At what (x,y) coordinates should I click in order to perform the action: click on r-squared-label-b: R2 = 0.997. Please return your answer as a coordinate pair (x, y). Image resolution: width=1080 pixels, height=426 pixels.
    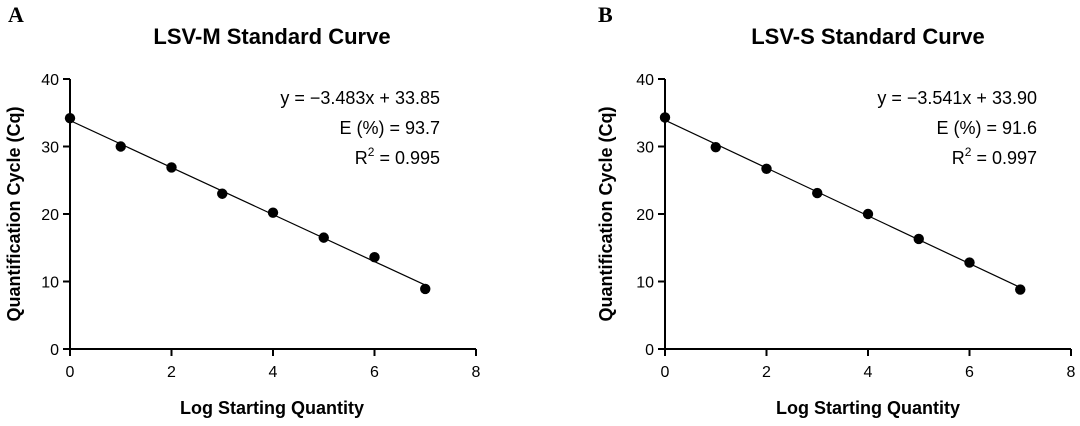
    Looking at the image, I should click on (994, 156).